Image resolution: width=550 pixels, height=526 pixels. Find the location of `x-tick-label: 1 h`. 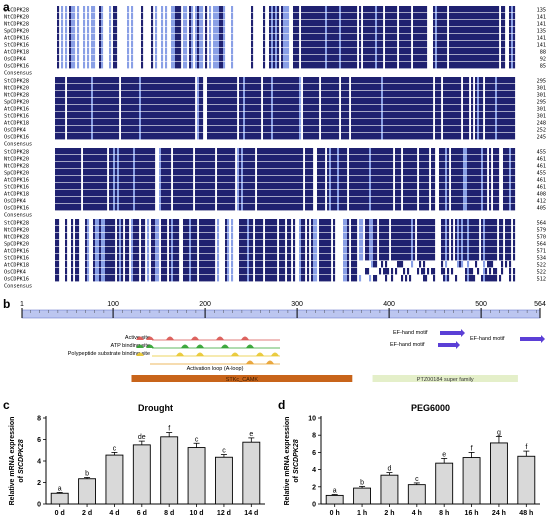

x-tick-label: 1 h is located at coordinates (362, 513).